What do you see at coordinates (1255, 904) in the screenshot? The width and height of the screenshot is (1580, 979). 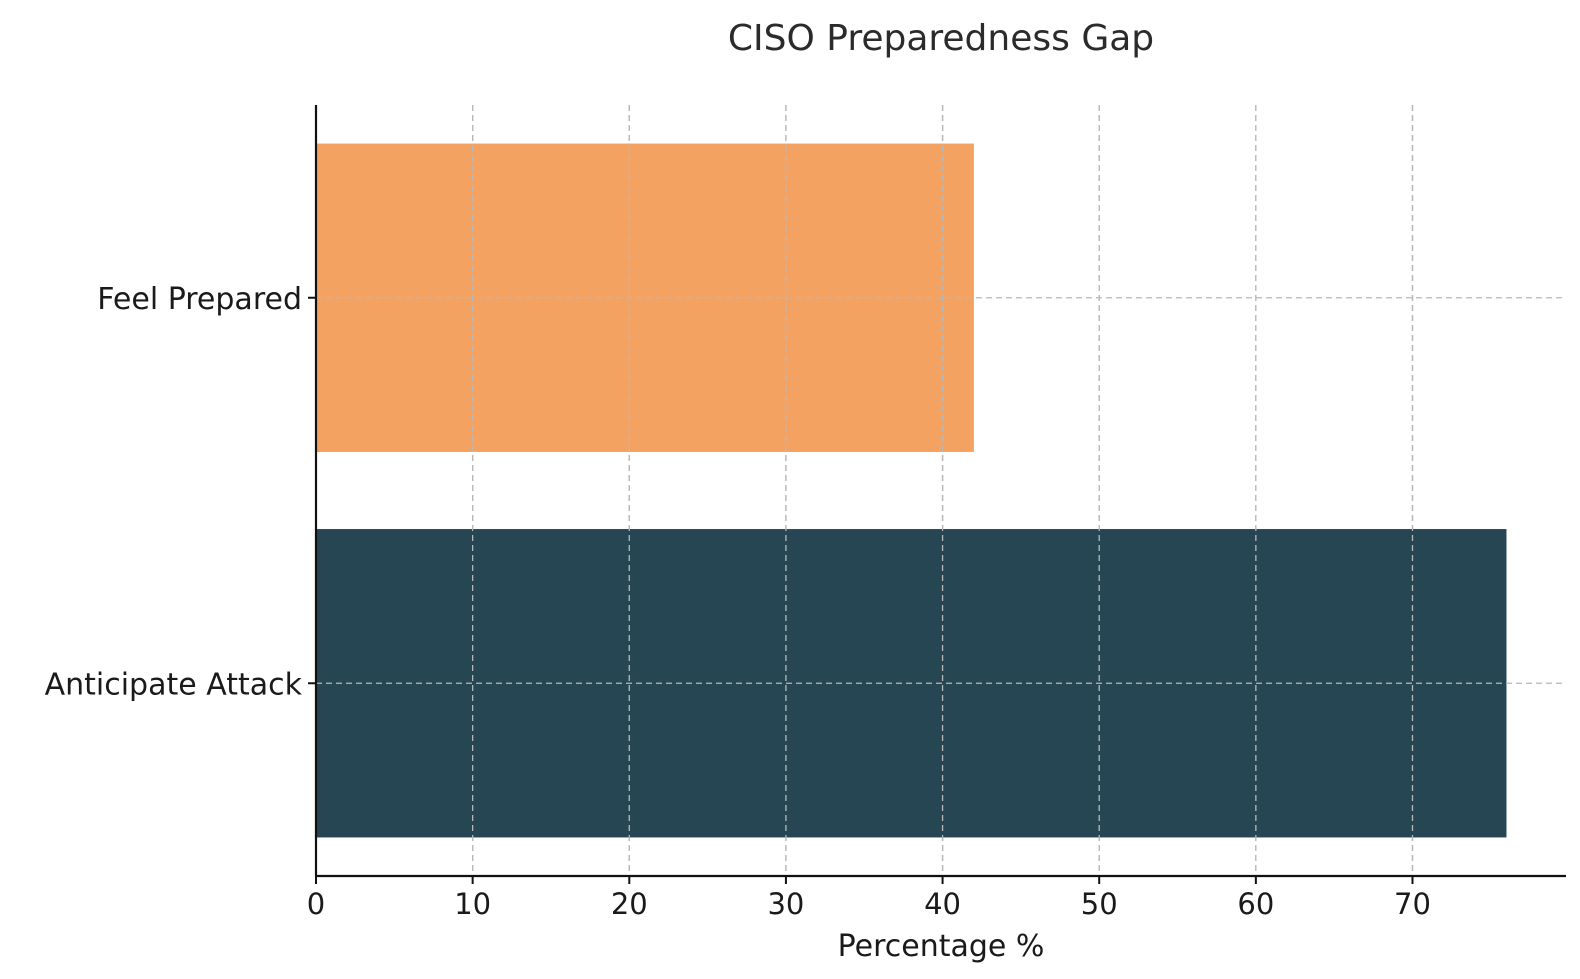 I see `x-tick-label: 60` at bounding box center [1255, 904].